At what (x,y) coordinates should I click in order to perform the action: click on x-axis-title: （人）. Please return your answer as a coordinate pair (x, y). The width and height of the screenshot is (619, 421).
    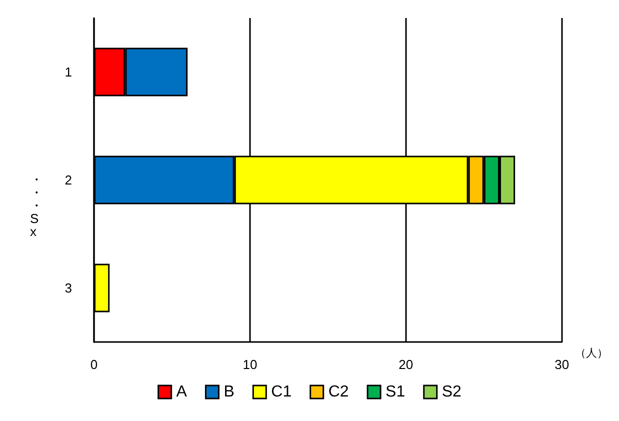
    Looking at the image, I should click on (591, 354).